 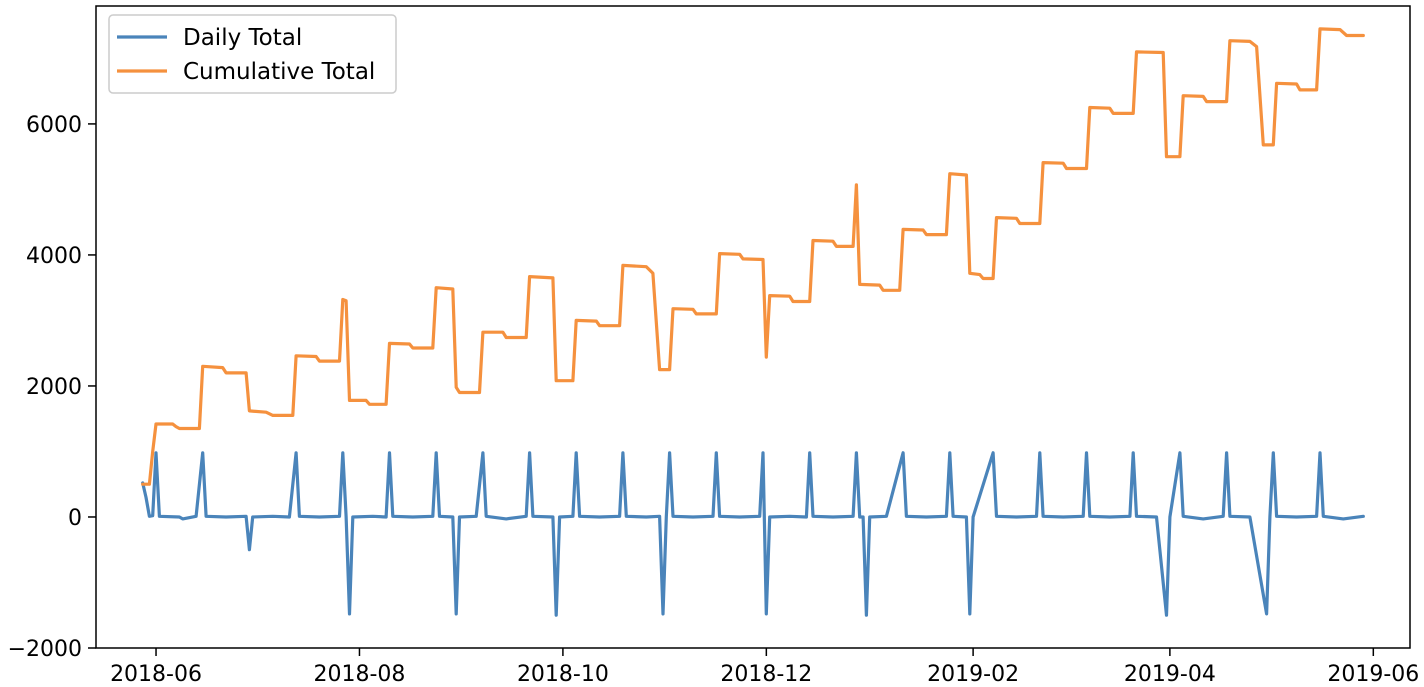 What do you see at coordinates (563, 674) in the screenshot?
I see `x-tick-label: 2018-10` at bounding box center [563, 674].